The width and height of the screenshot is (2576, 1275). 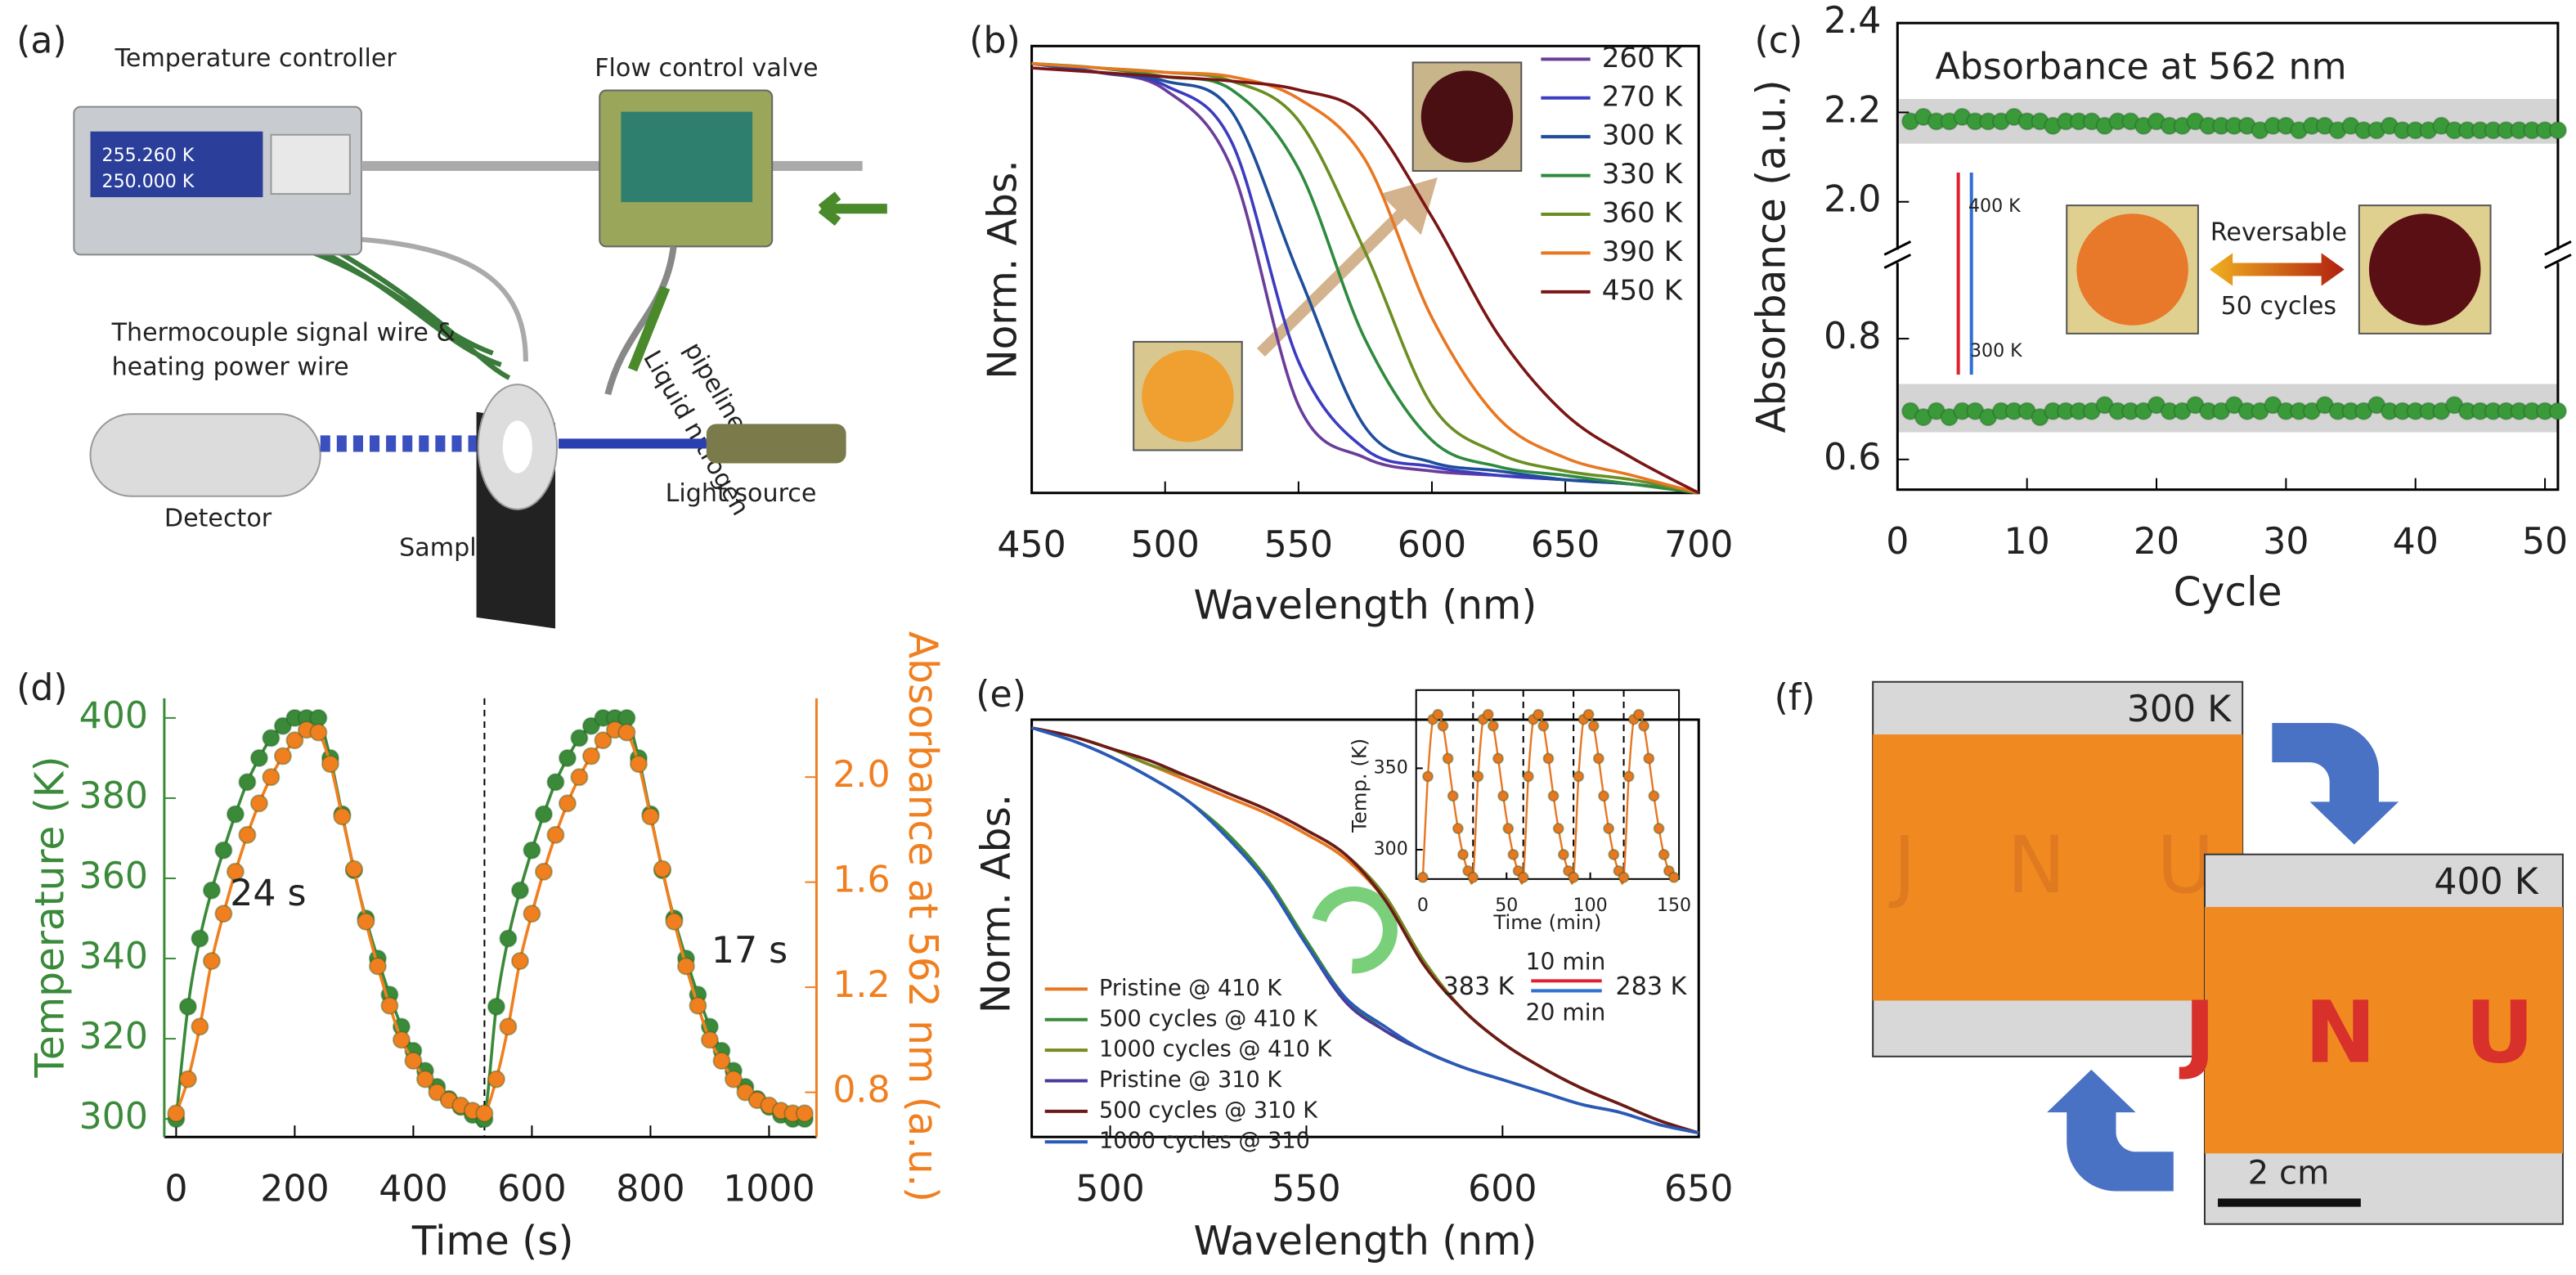 I want to click on screen, so click(x=687, y=157).